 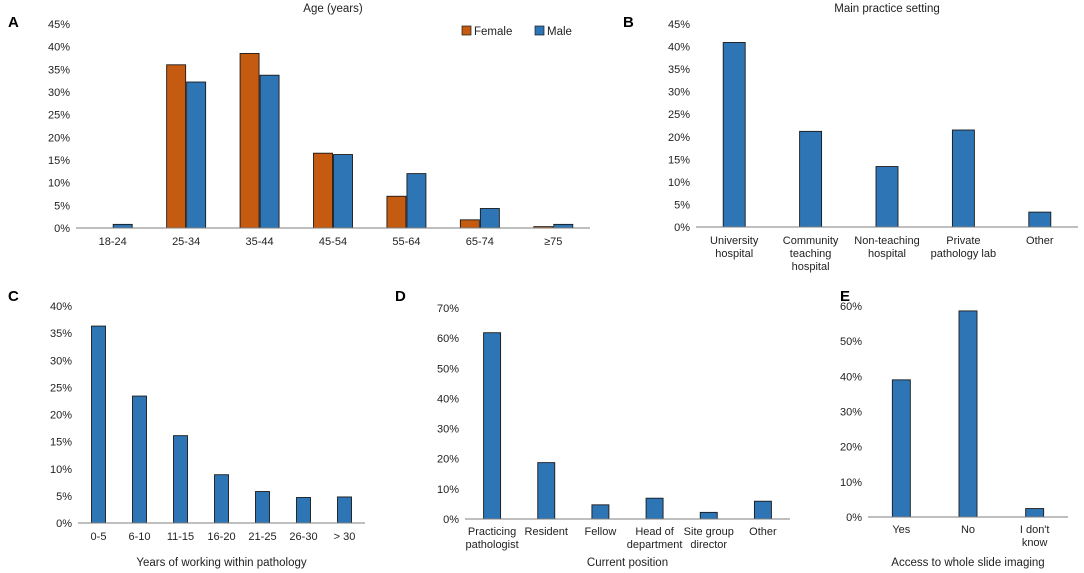 What do you see at coordinates (448, 309) in the screenshot?
I see `chart-d-ytick: 70%` at bounding box center [448, 309].